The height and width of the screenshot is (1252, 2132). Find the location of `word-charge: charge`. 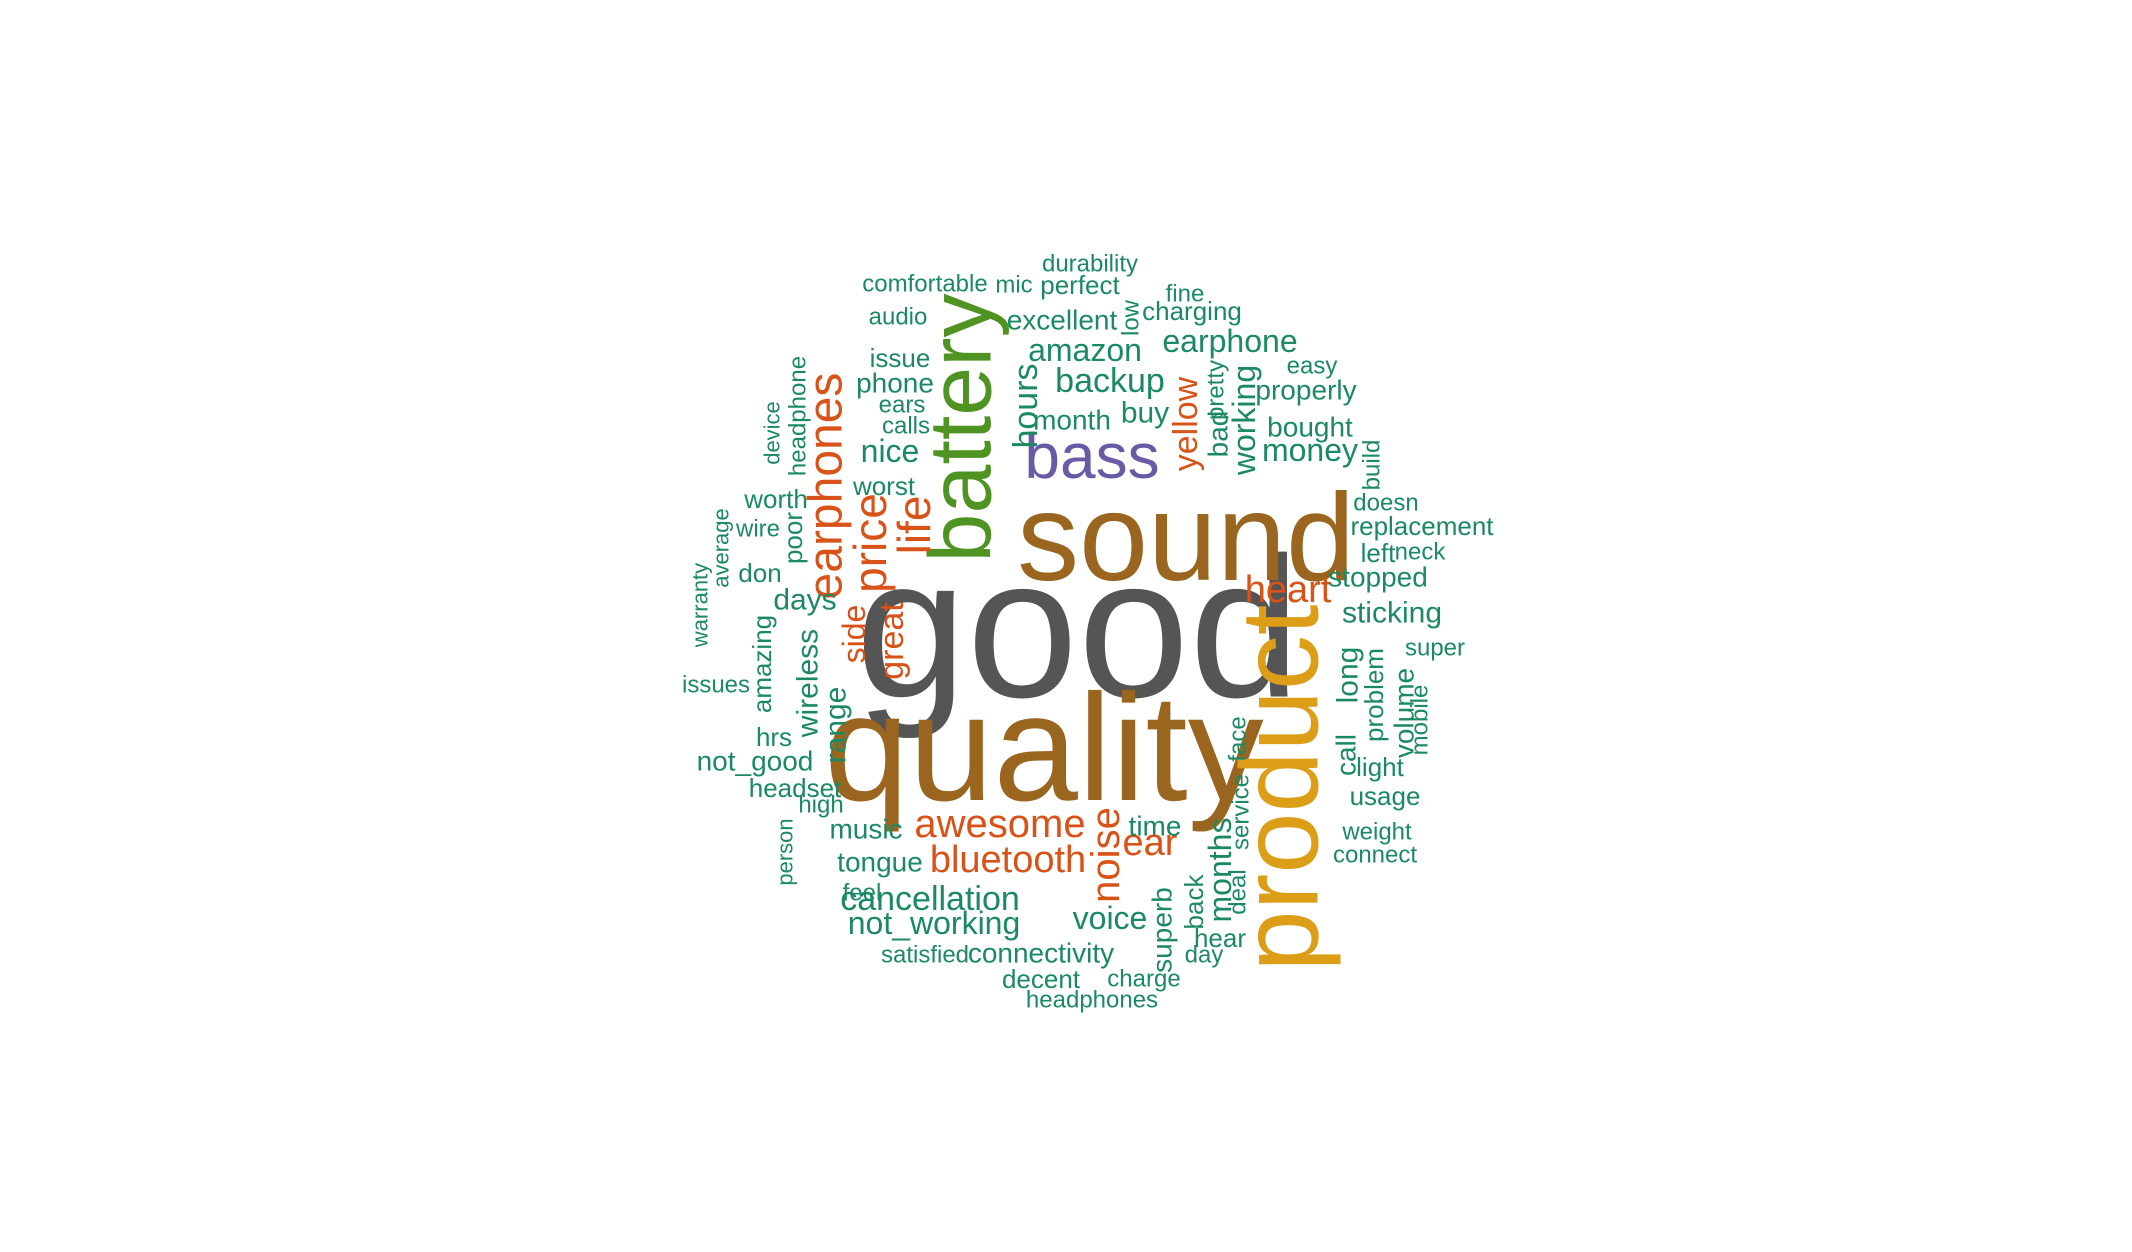

word-charge: charge is located at coordinates (1143, 979).